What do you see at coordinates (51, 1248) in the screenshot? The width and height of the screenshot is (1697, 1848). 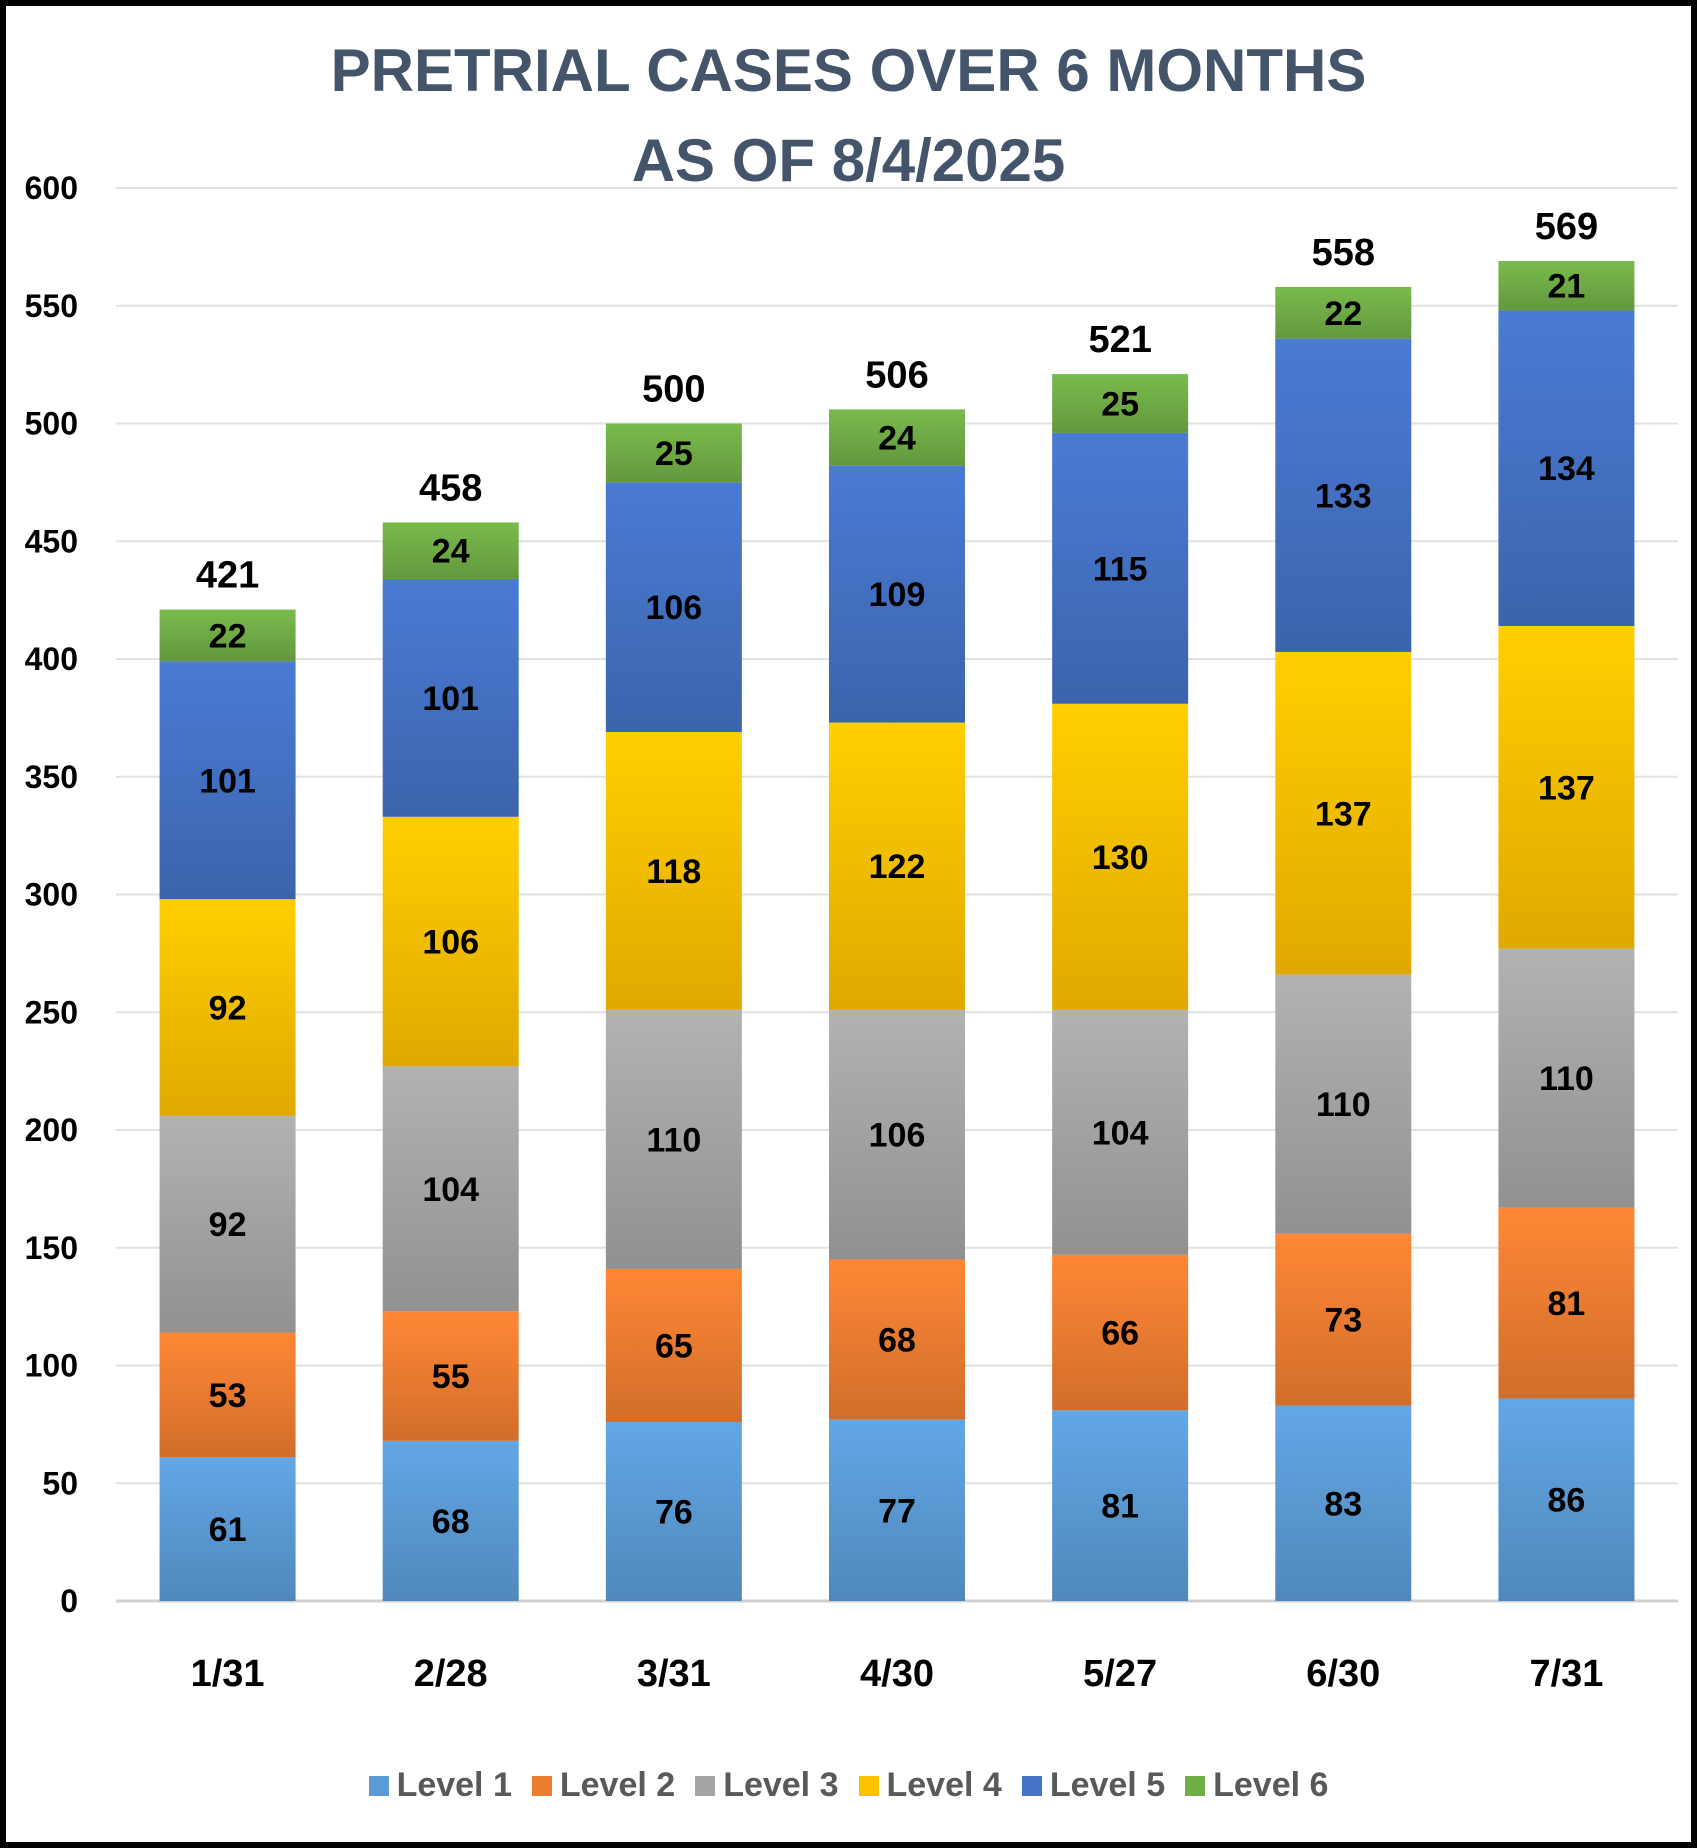 I see `y-tick-label: 150` at bounding box center [51, 1248].